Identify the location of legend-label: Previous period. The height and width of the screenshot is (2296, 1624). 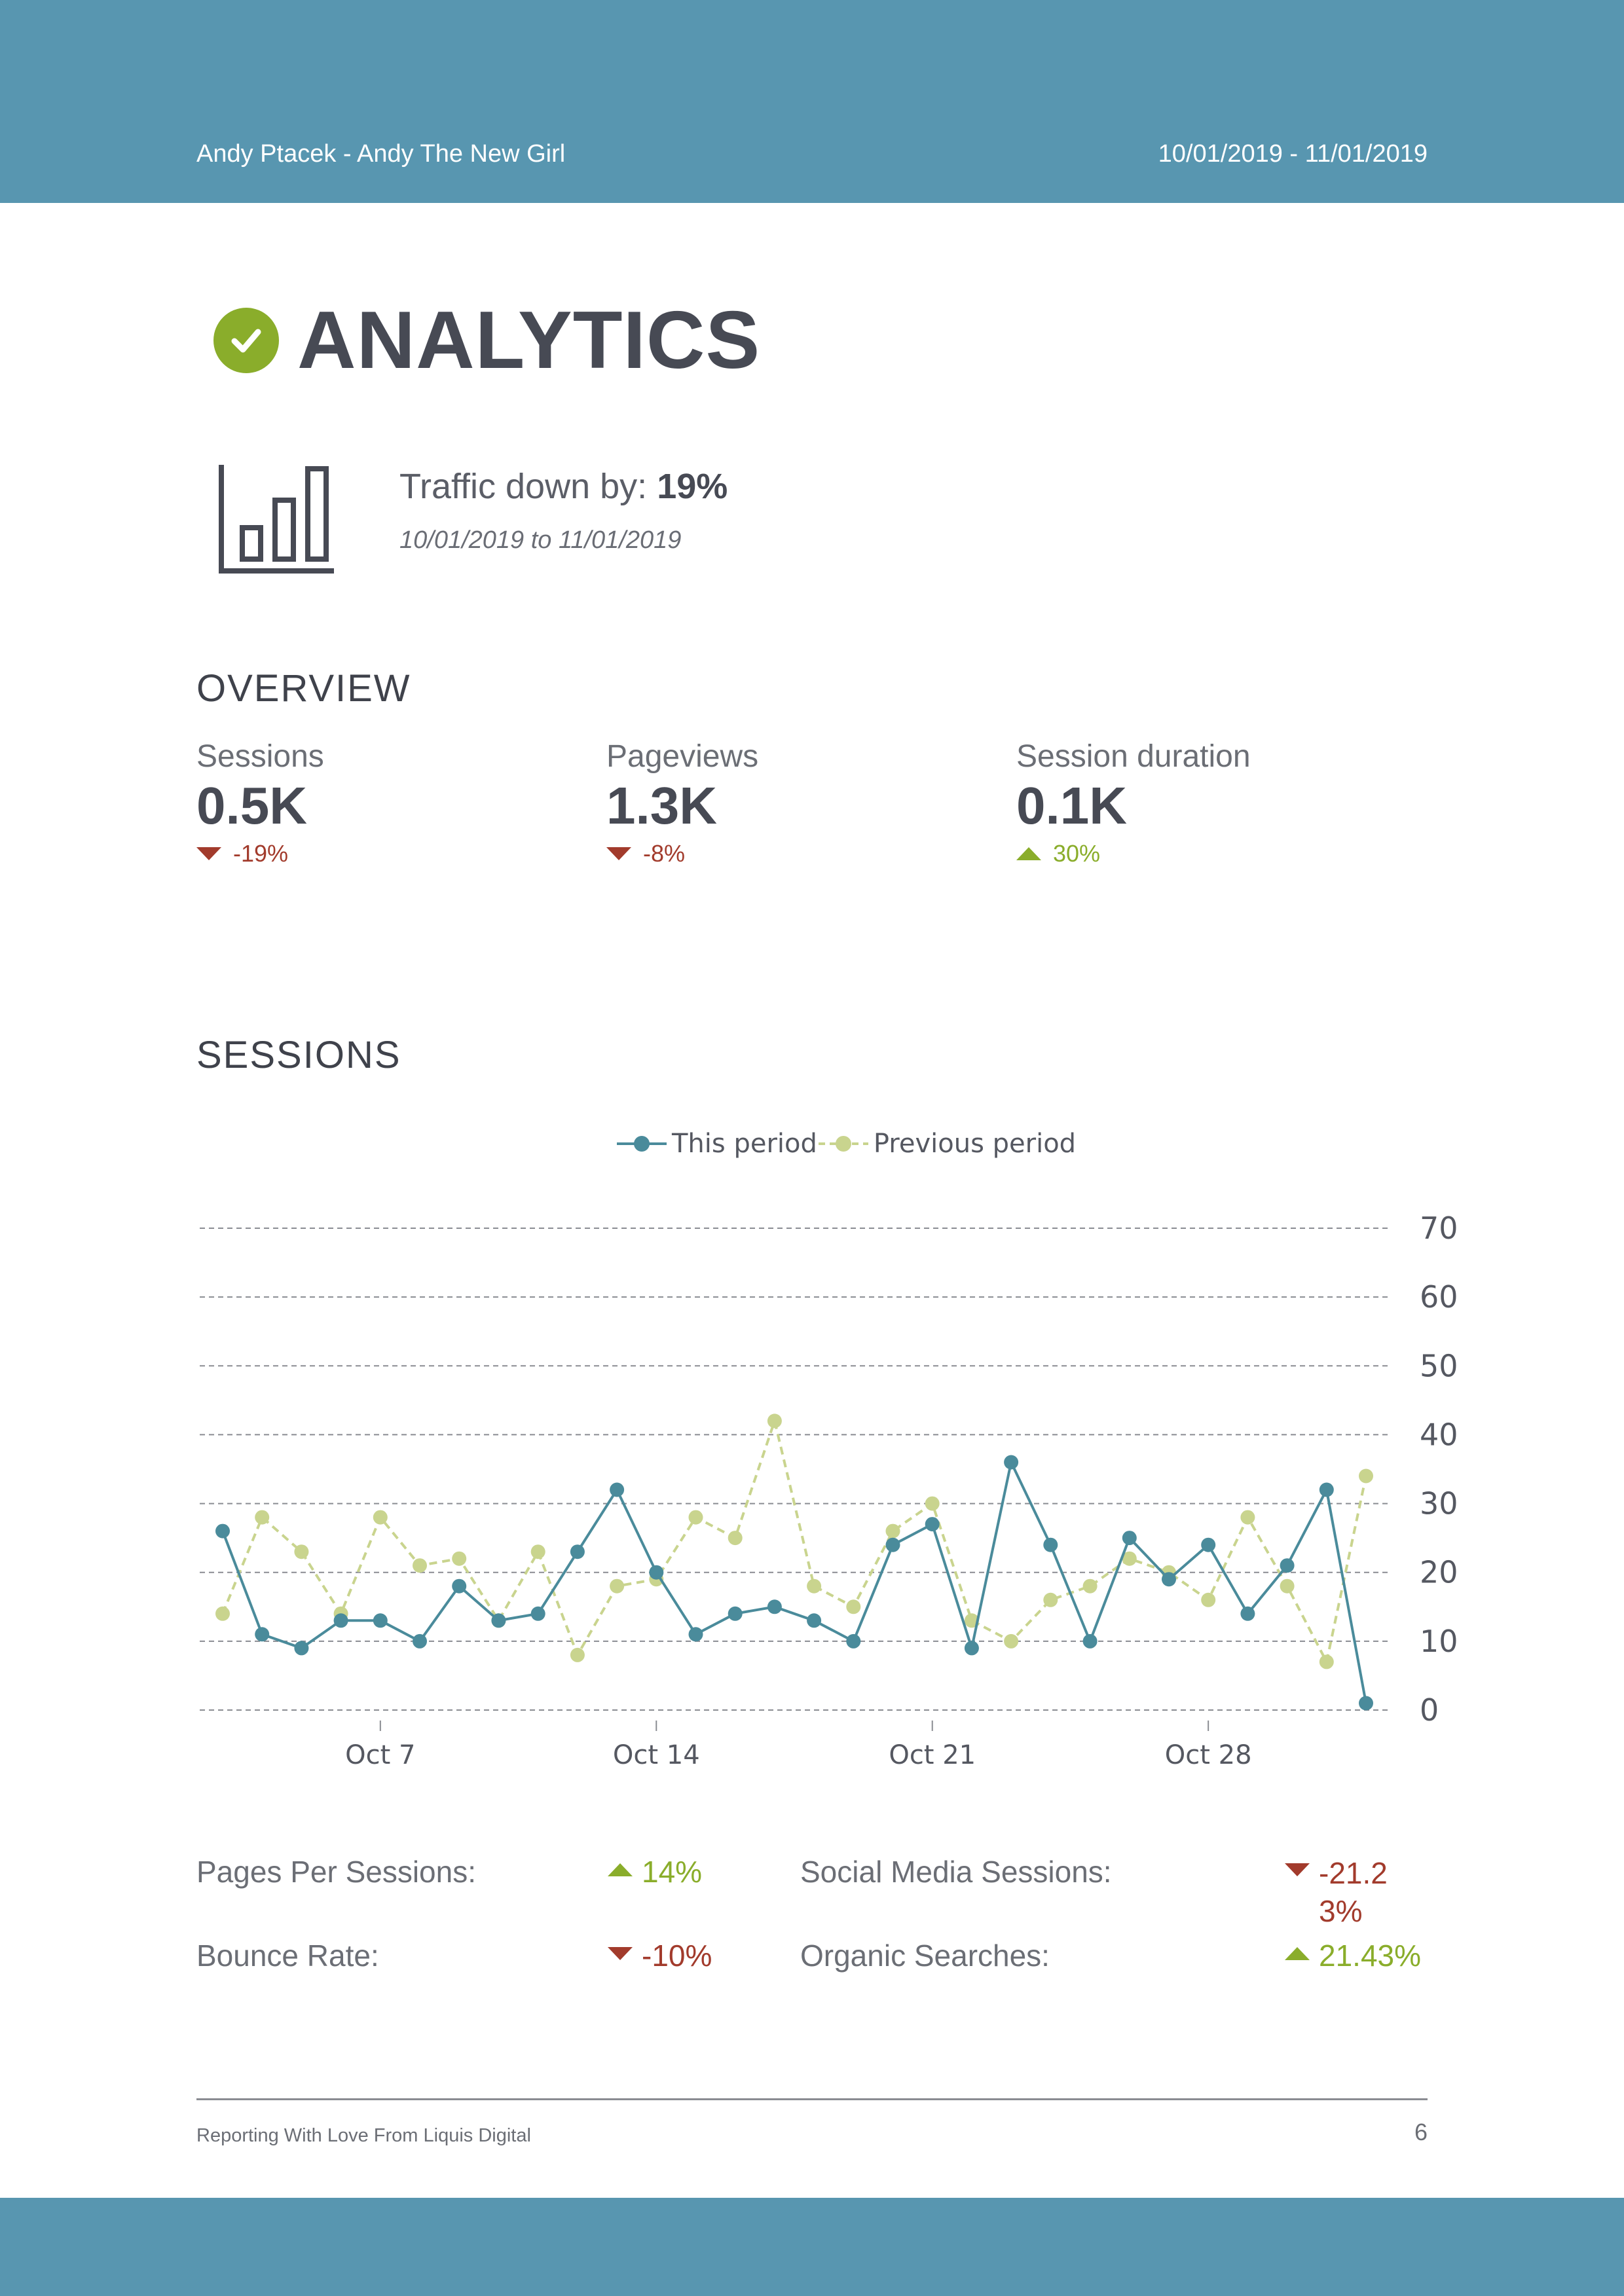
(975, 1144).